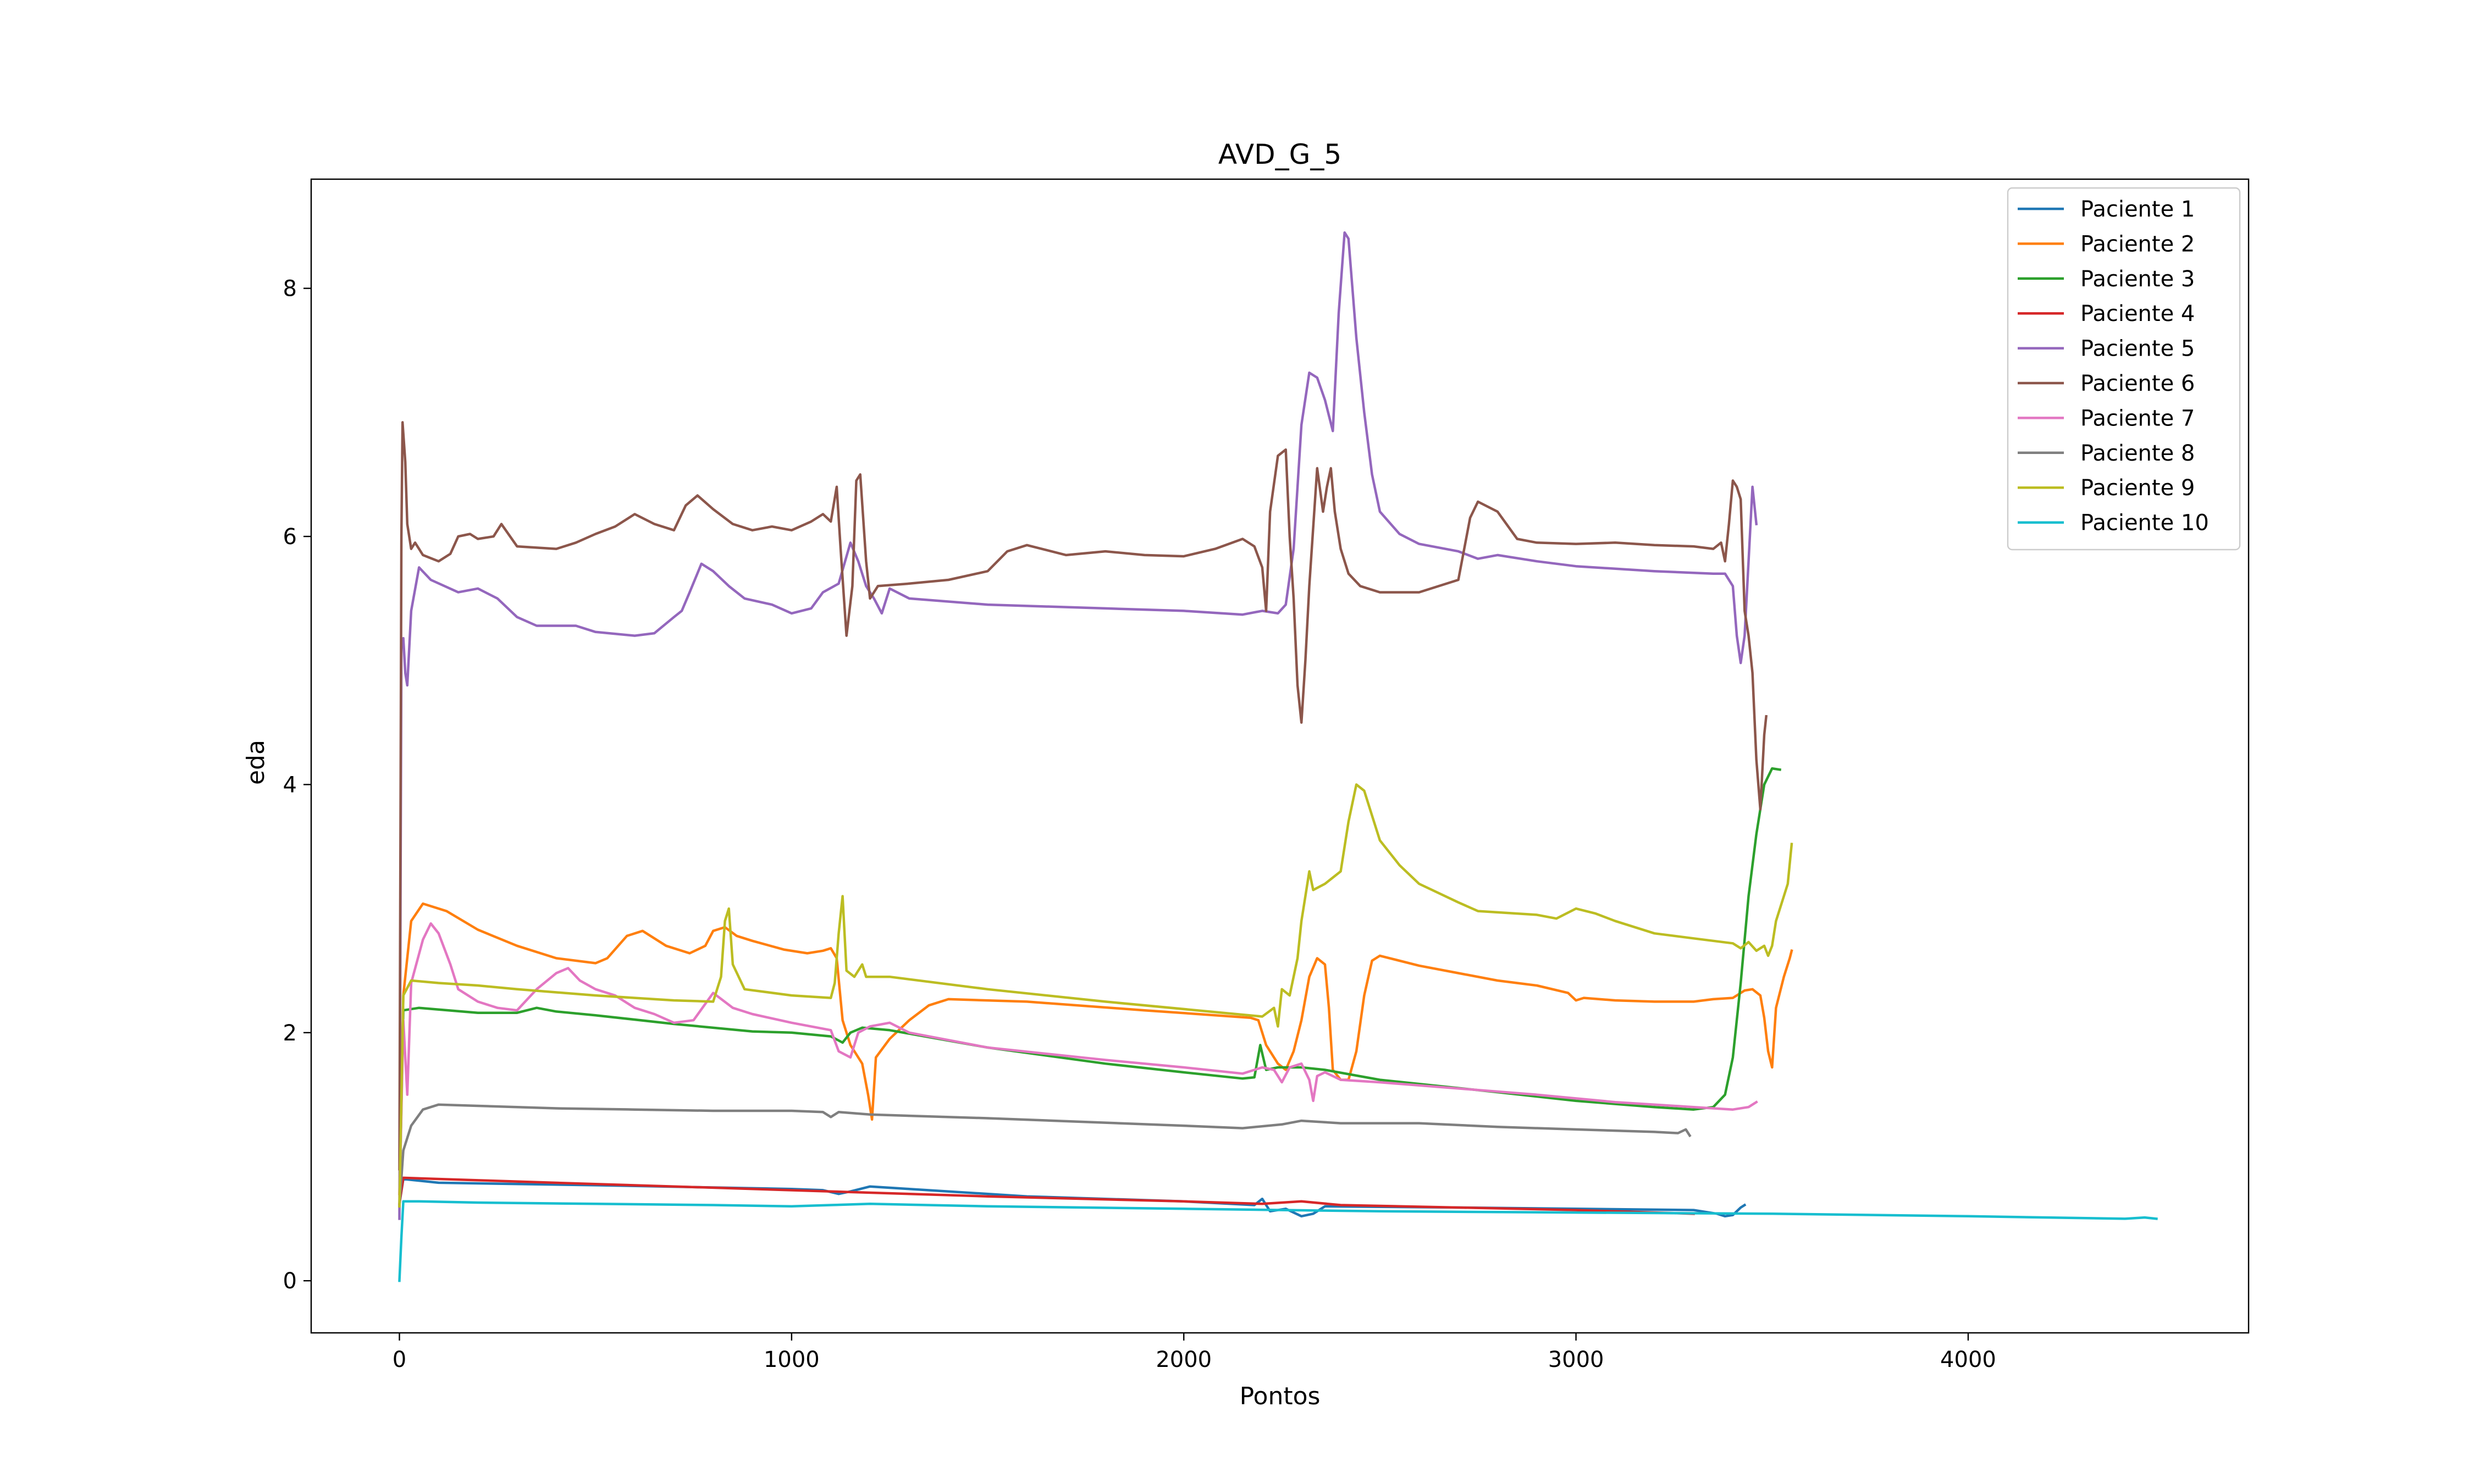 The image size is (2474, 1484). What do you see at coordinates (290, 289) in the screenshot?
I see `y-tick-label: 8` at bounding box center [290, 289].